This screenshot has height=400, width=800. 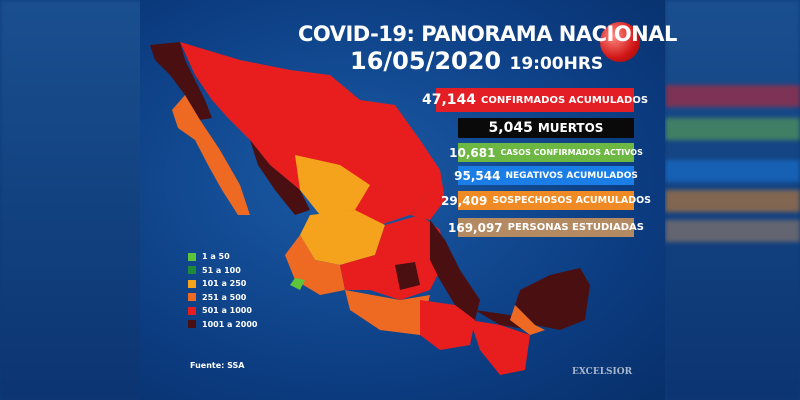 What do you see at coordinates (216, 257) in the screenshot?
I see `legend-label: 1 a 50` at bounding box center [216, 257].